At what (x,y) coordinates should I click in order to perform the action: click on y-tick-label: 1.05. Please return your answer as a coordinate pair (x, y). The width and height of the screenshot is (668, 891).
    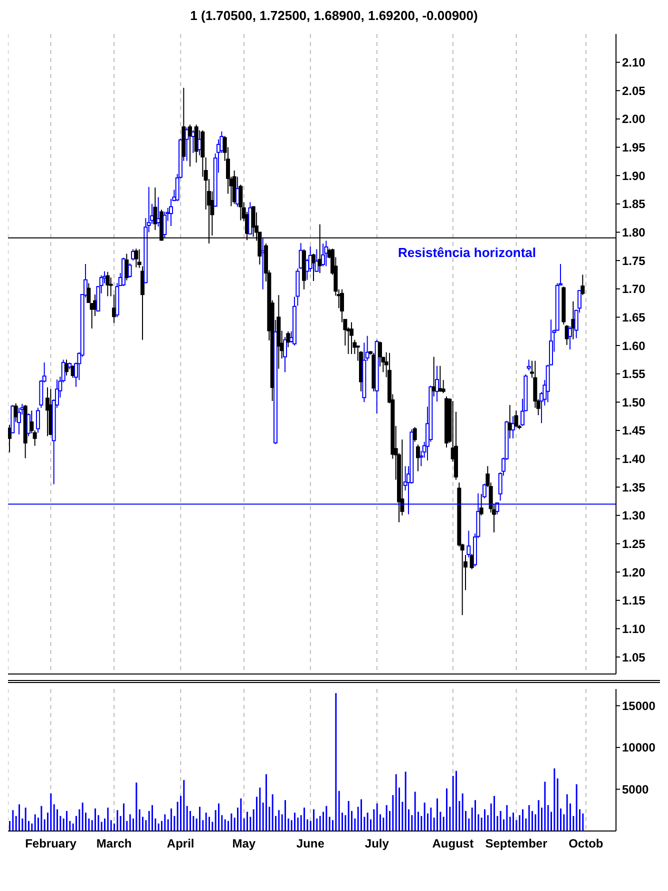
    Looking at the image, I should click on (634, 657).